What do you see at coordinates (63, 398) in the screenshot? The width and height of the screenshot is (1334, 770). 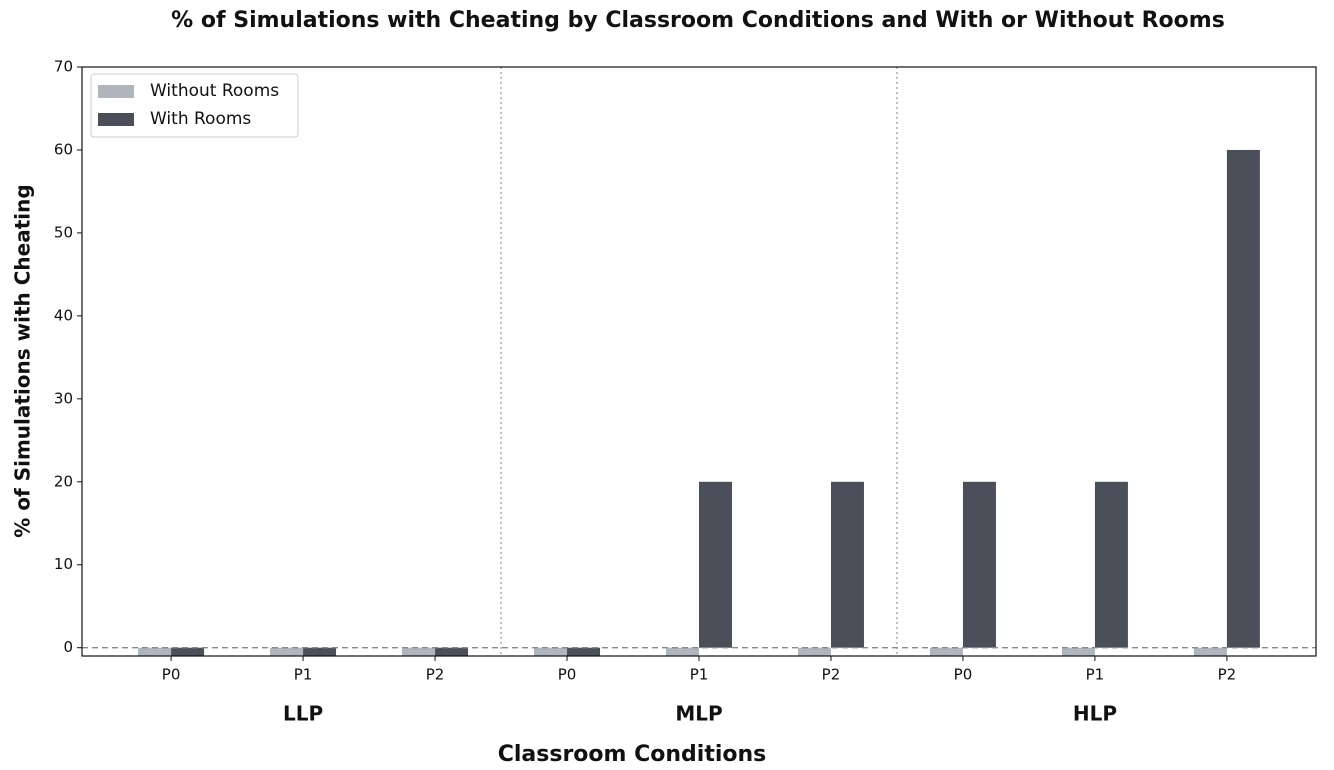 I see `y-tick-label: 30` at bounding box center [63, 398].